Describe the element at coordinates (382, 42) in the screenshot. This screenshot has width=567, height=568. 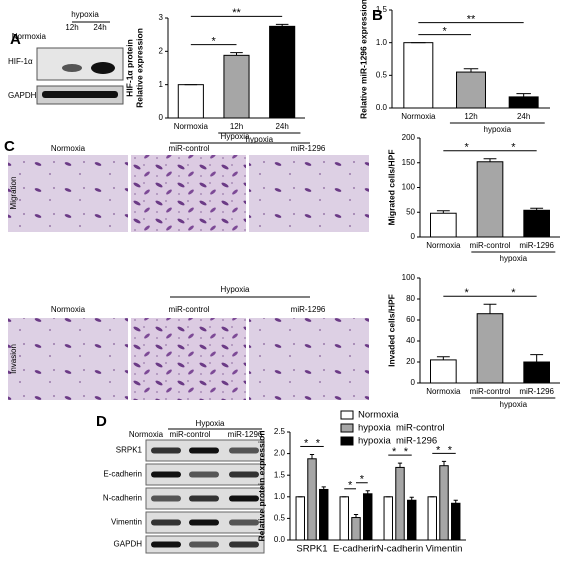
I see `y-tick-label: 1.0` at that location.